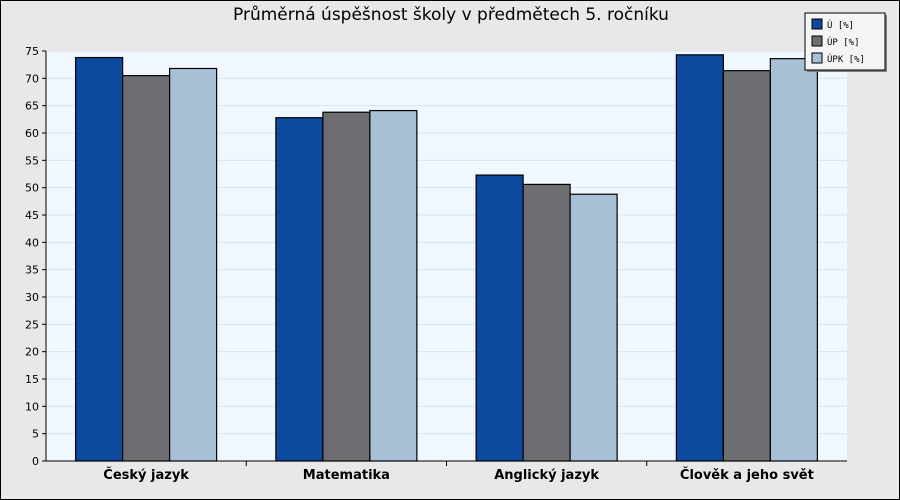 The height and width of the screenshot is (500, 900). I want to click on x-category-label: Anglický jazyk, so click(546, 475).